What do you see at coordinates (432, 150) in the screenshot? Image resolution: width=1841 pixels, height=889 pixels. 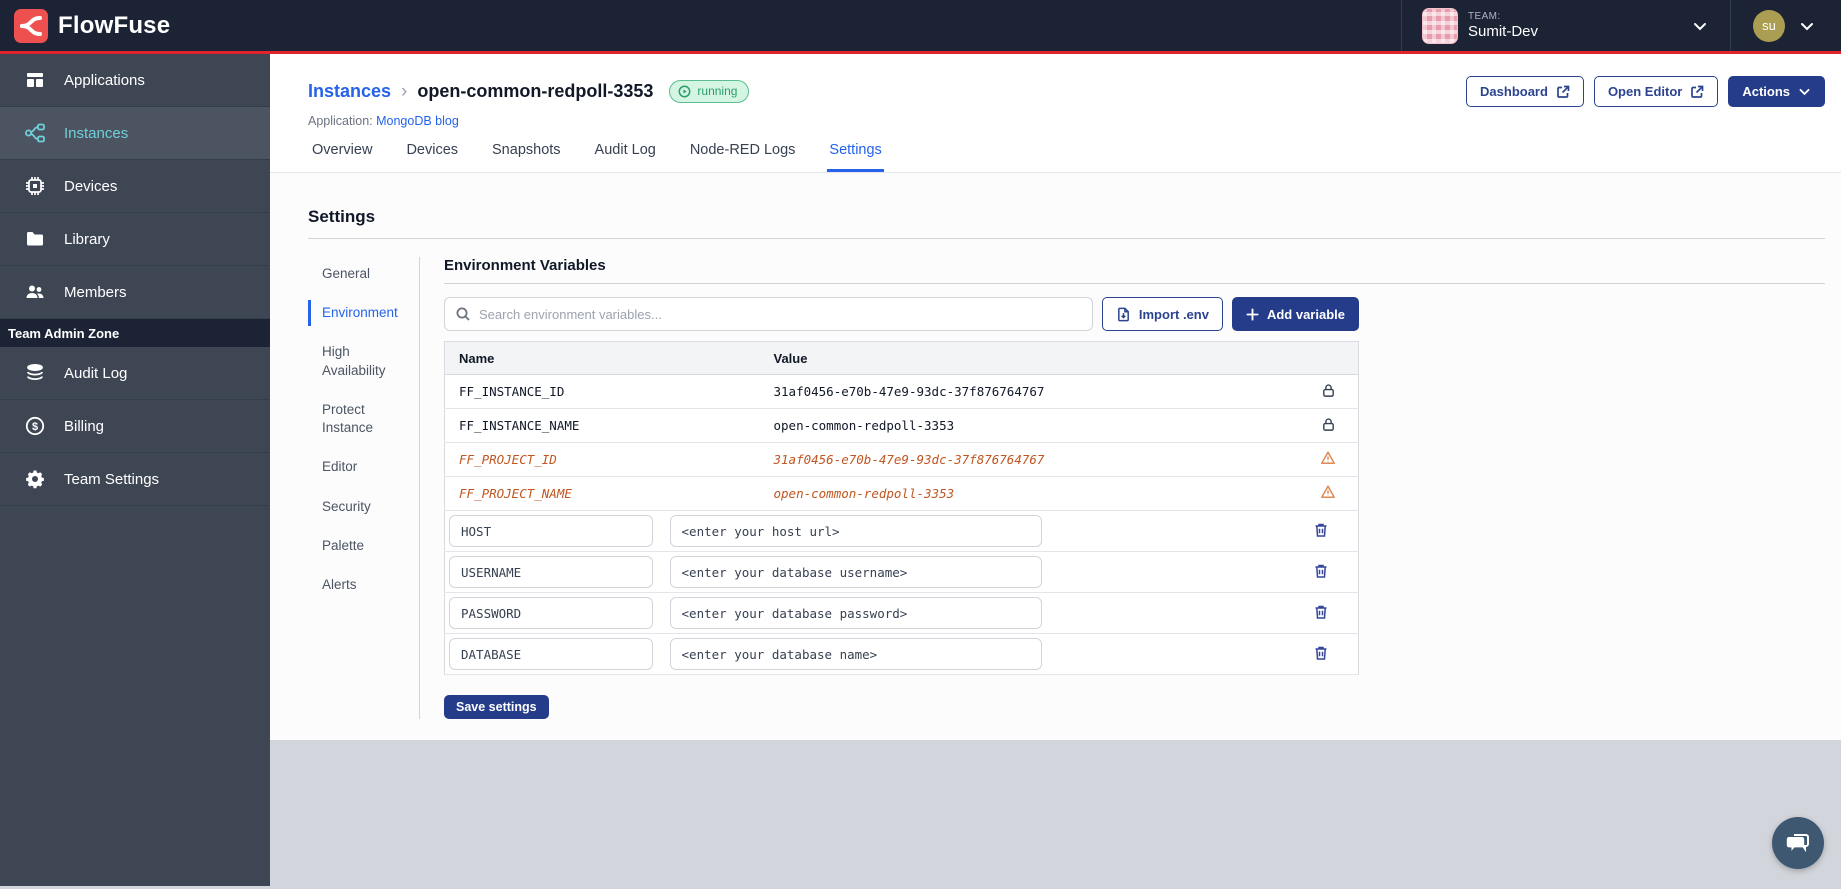 I see `tab-devices: Devices` at bounding box center [432, 150].